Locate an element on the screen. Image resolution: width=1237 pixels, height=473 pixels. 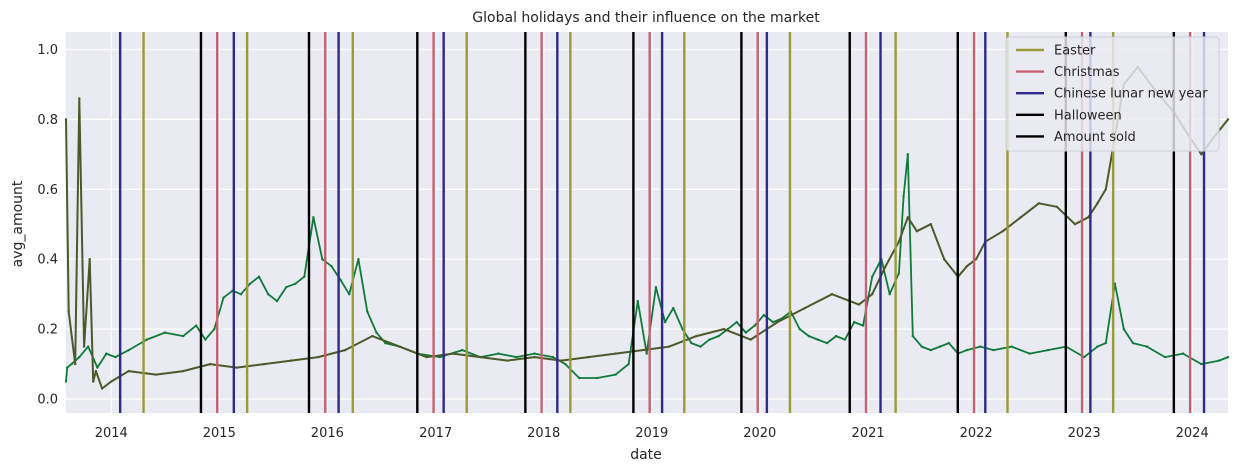
x-tick-label: 2021 is located at coordinates (868, 433).